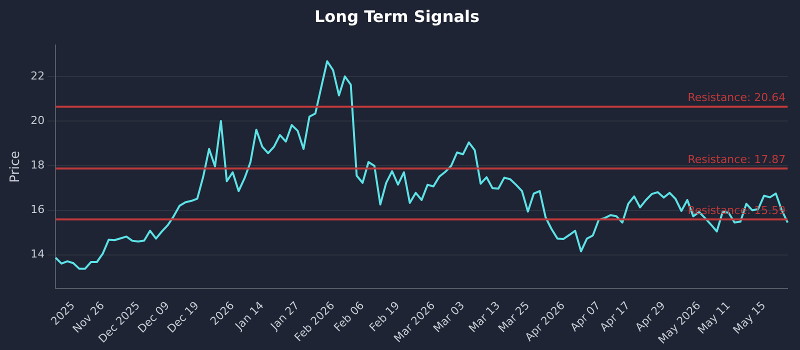 Image resolution: width=800 pixels, height=350 pixels. Describe the element at coordinates (16, 166) in the screenshot. I see `y-axis-title: Price` at that location.